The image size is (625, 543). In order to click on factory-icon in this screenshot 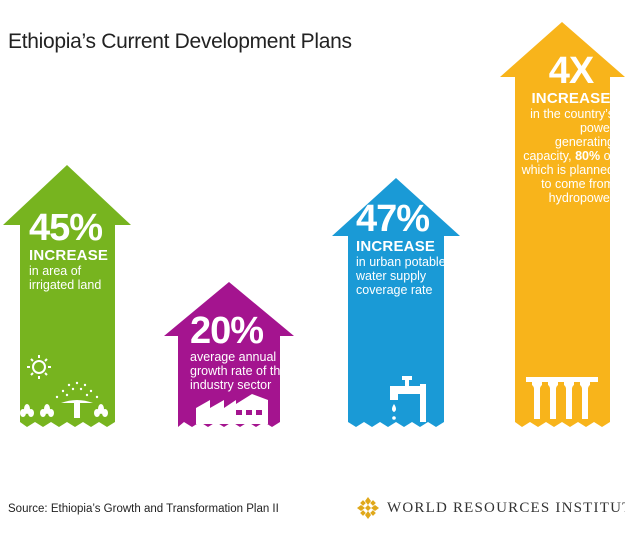, I will do `click(232, 409)`.